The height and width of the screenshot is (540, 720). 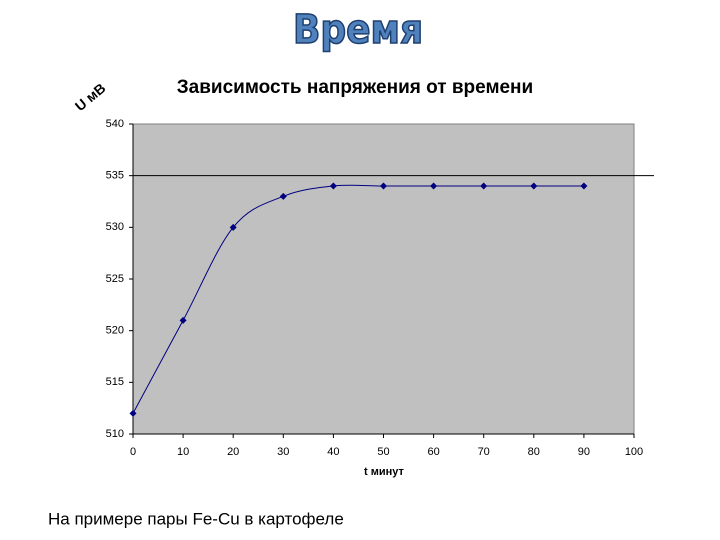 What do you see at coordinates (355, 87) in the screenshot?
I see `chart-title: Зависимость напряжения от времени` at bounding box center [355, 87].